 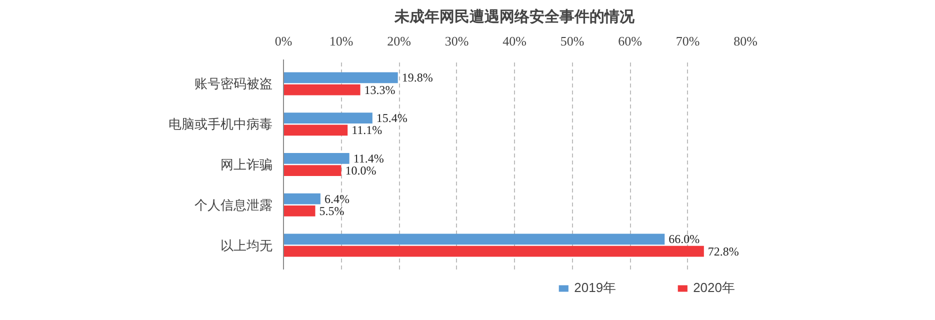 What do you see at coordinates (246, 245) in the screenshot?
I see `y-tick-label: 以上均无` at bounding box center [246, 245].